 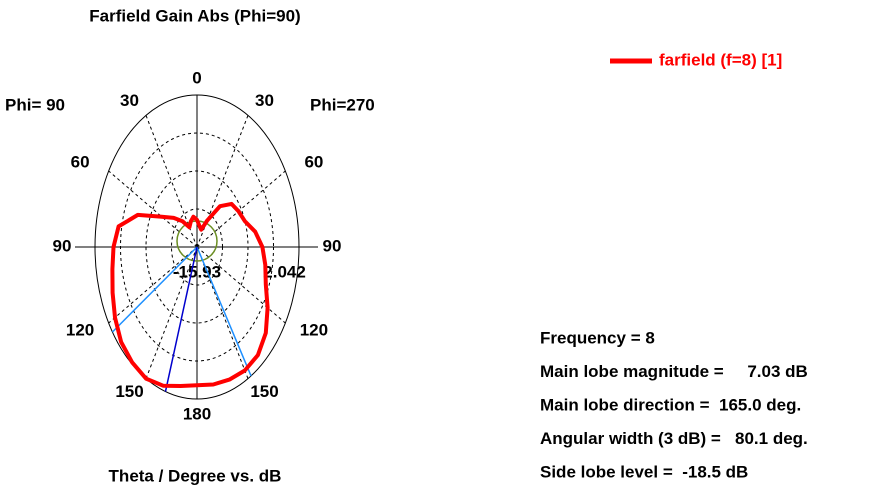 I want to click on plot-area, so click(x=190, y=296).